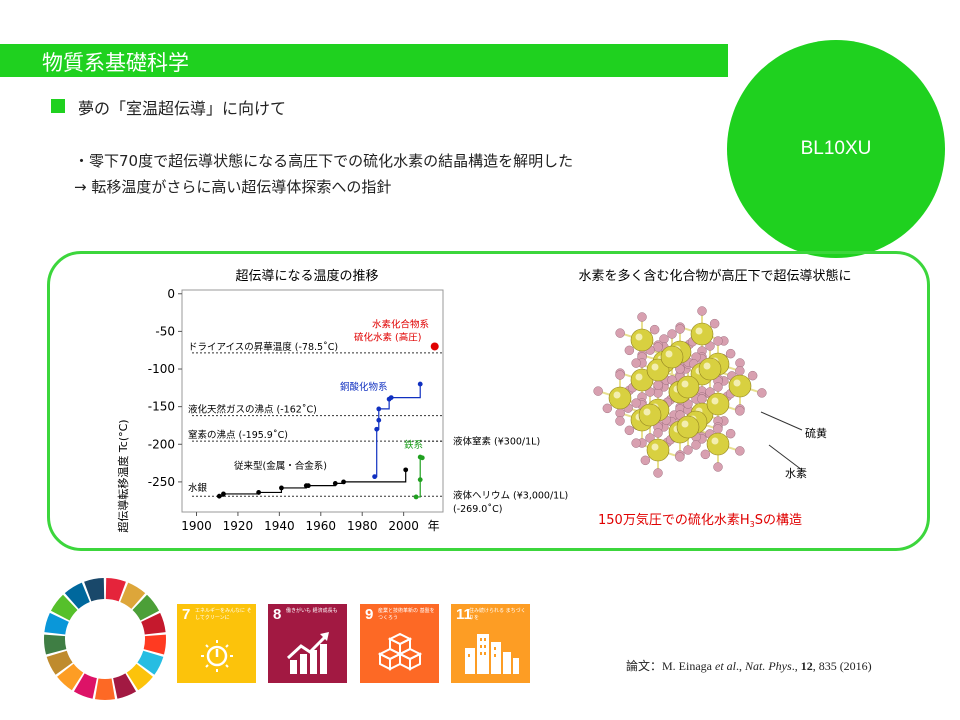  I want to click on sdg-9-number: 9, so click(369, 614).